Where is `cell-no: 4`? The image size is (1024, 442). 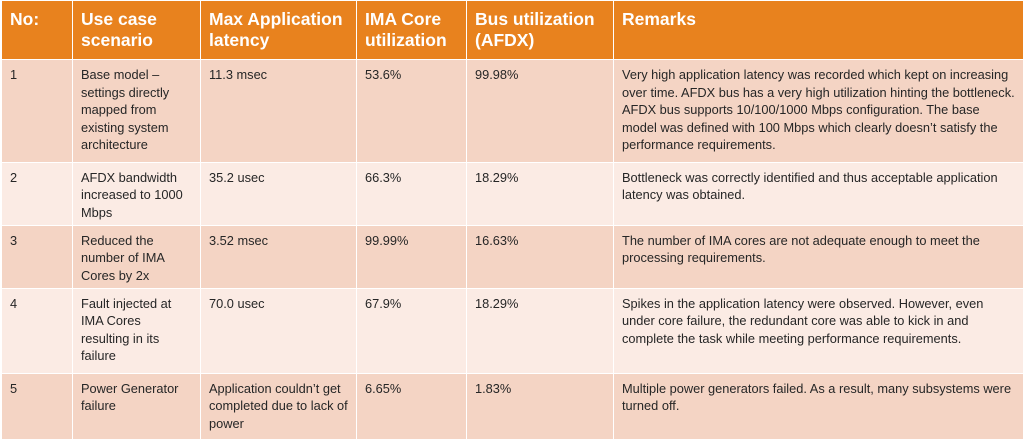
cell-no: 4 is located at coordinates (37, 330).